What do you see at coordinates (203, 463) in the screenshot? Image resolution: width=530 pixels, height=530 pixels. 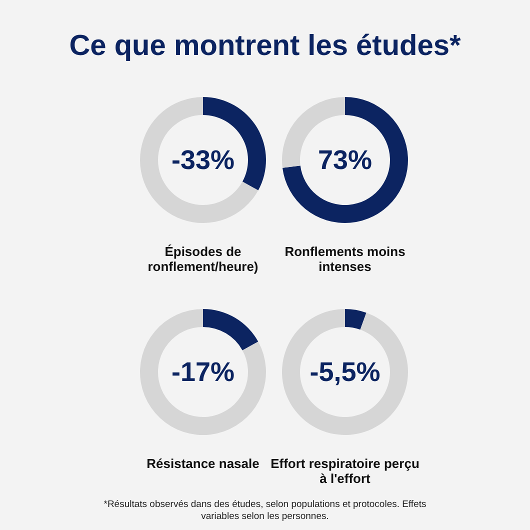 I see `text: Résistance nasale` at bounding box center [203, 463].